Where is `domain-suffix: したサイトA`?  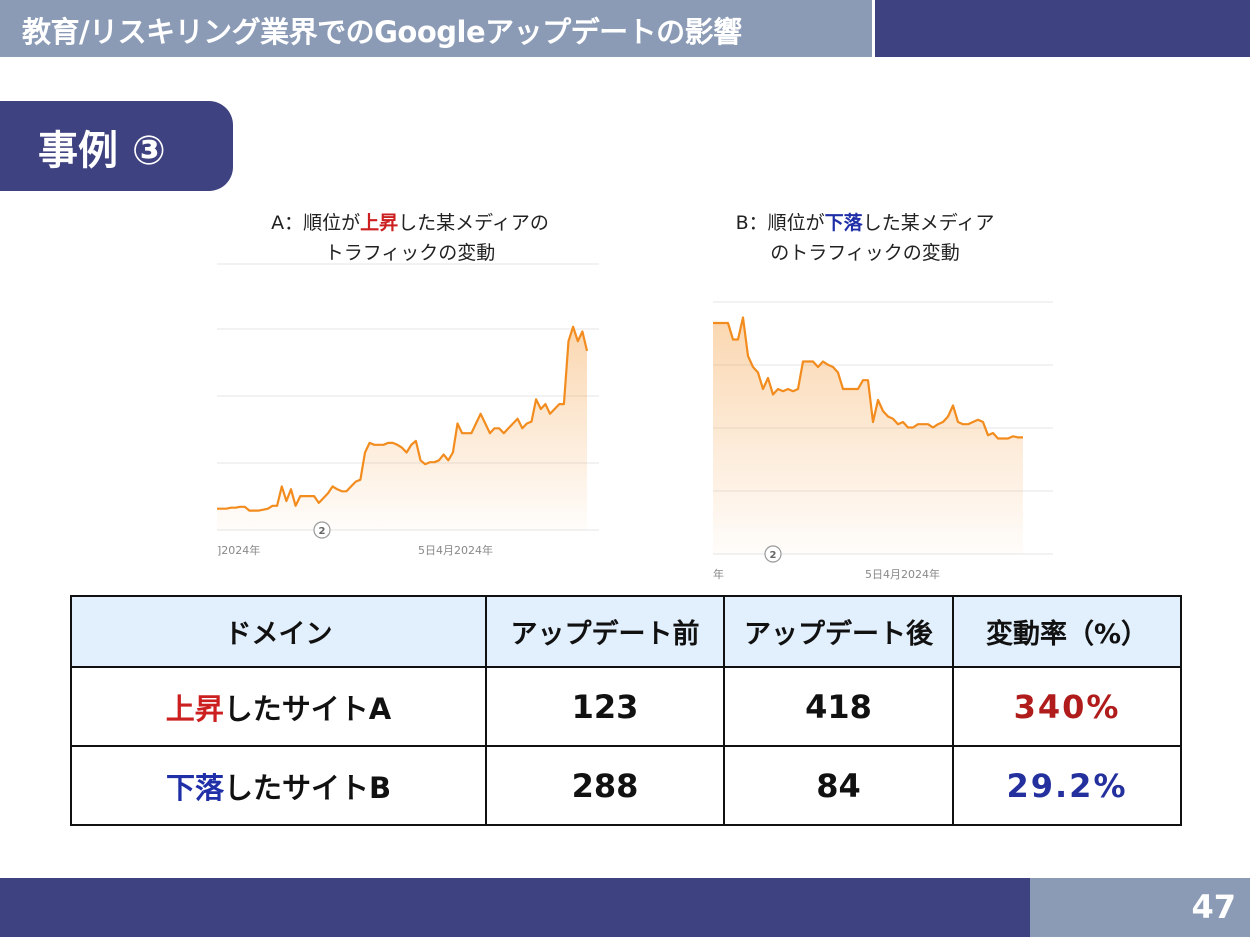 domain-suffix: したサイトA is located at coordinates (307, 708).